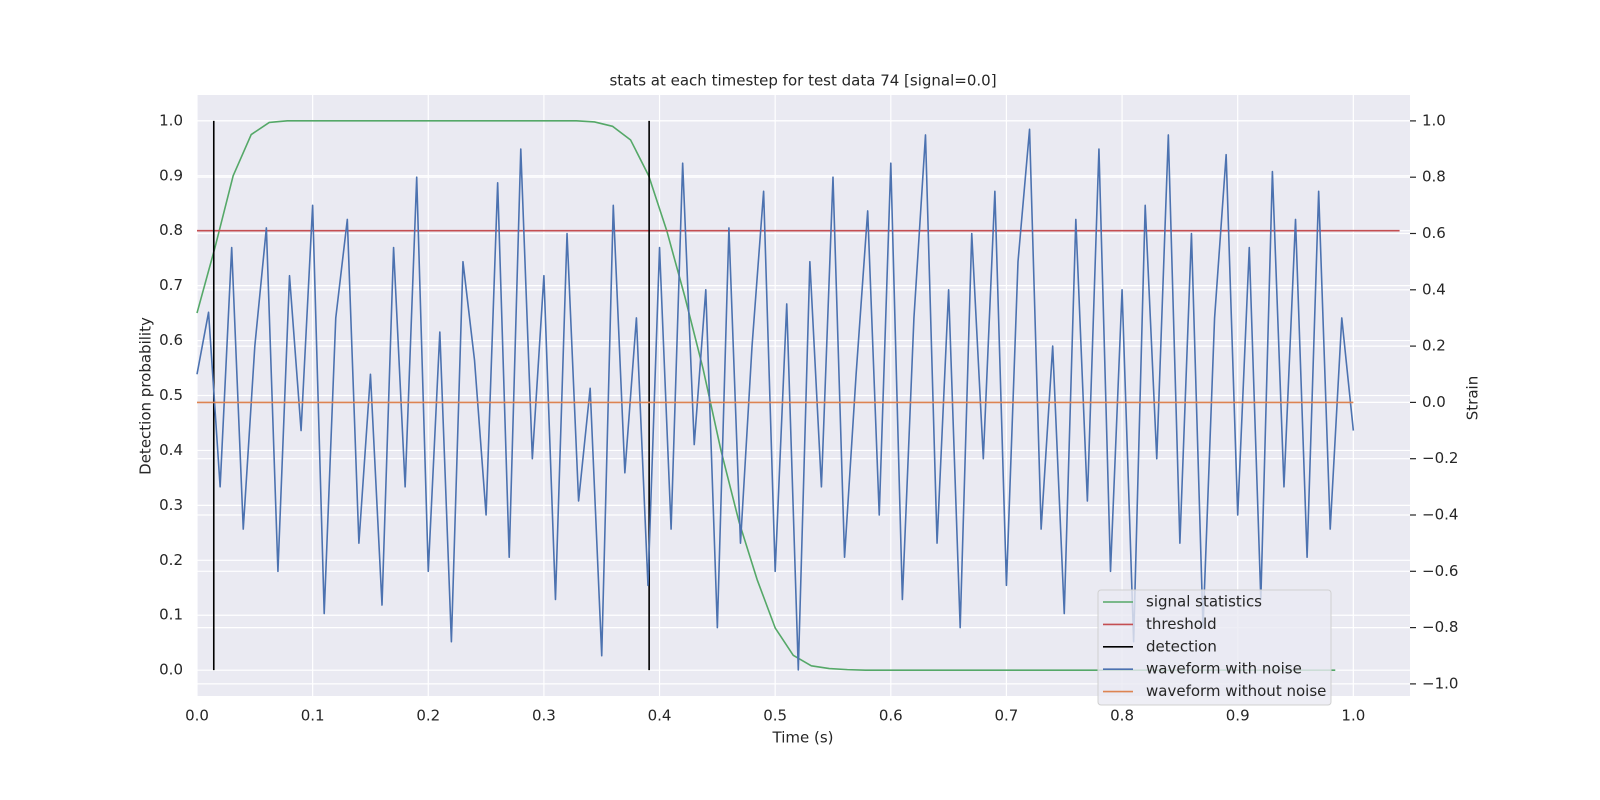 The width and height of the screenshot is (1600, 800). I want to click on y-axis-label: Detection probability, so click(146, 396).